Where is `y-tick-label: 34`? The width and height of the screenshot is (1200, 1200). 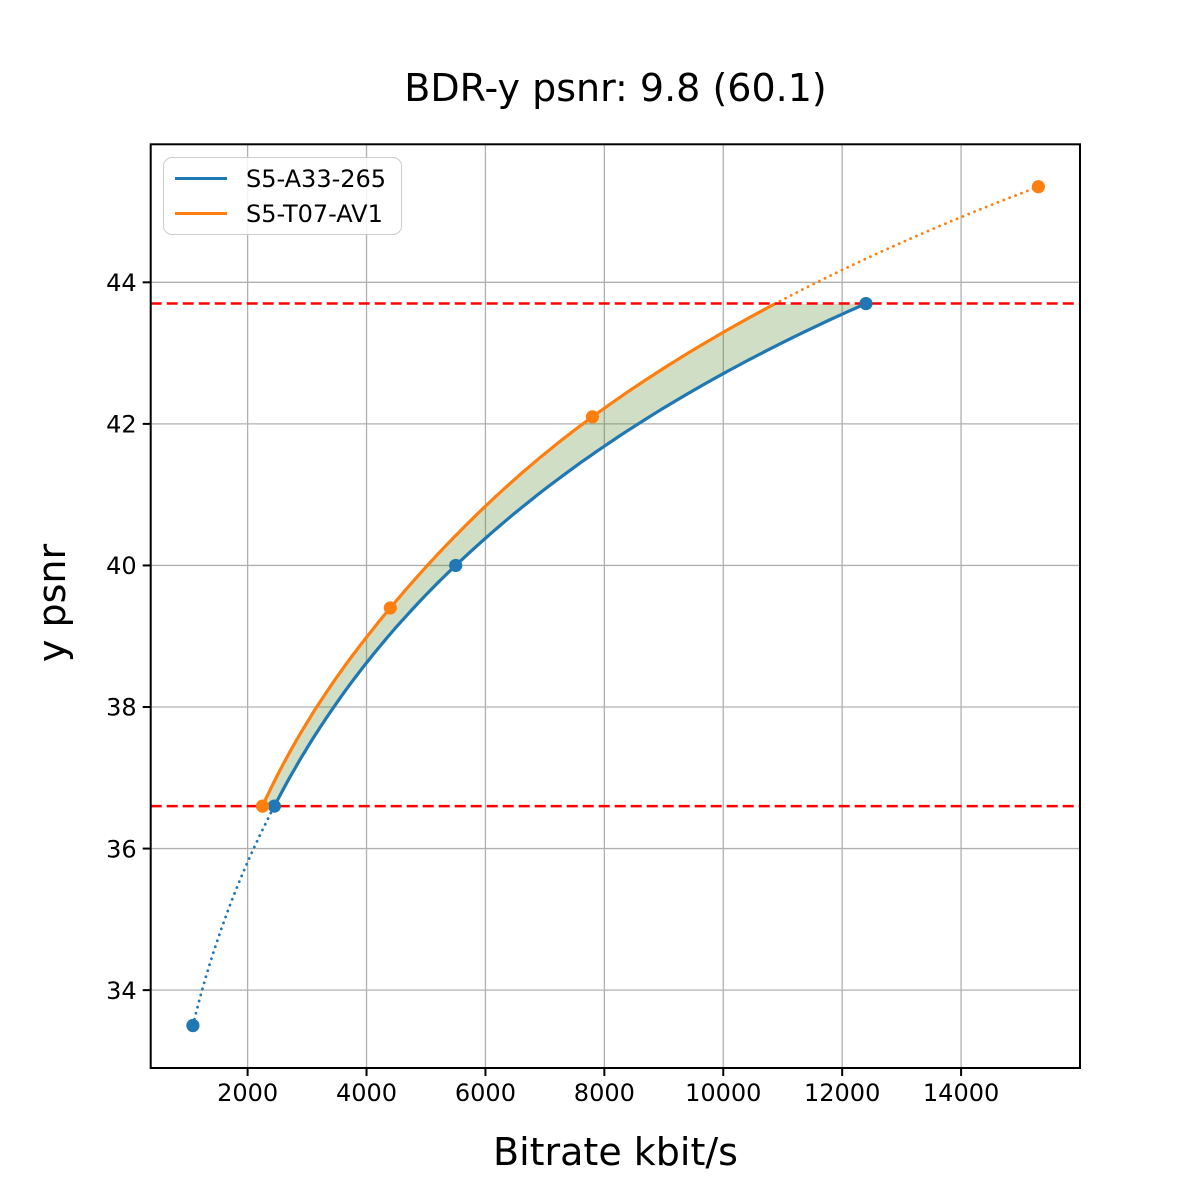 y-tick-label: 34 is located at coordinates (121, 991).